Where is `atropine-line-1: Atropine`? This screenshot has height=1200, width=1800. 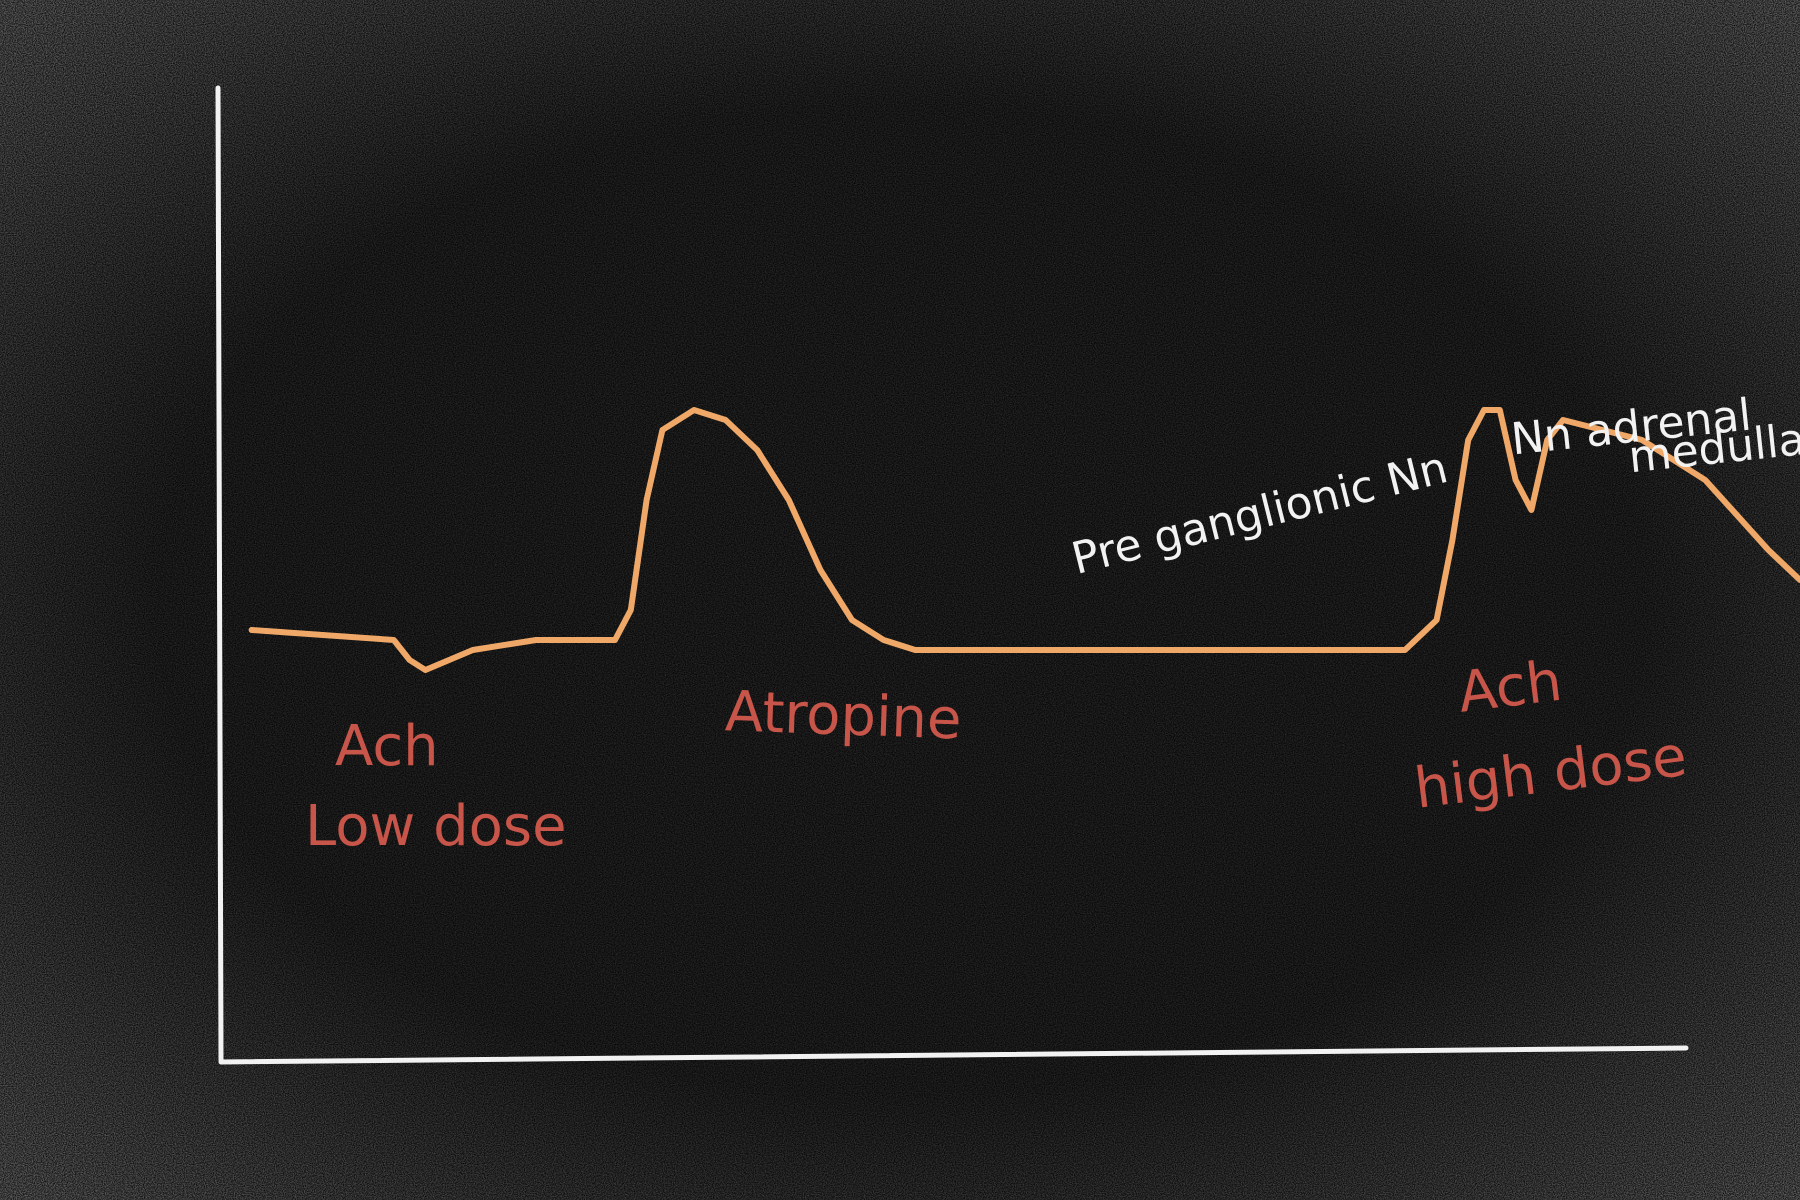 atropine-line-1: Atropine is located at coordinates (843, 715).